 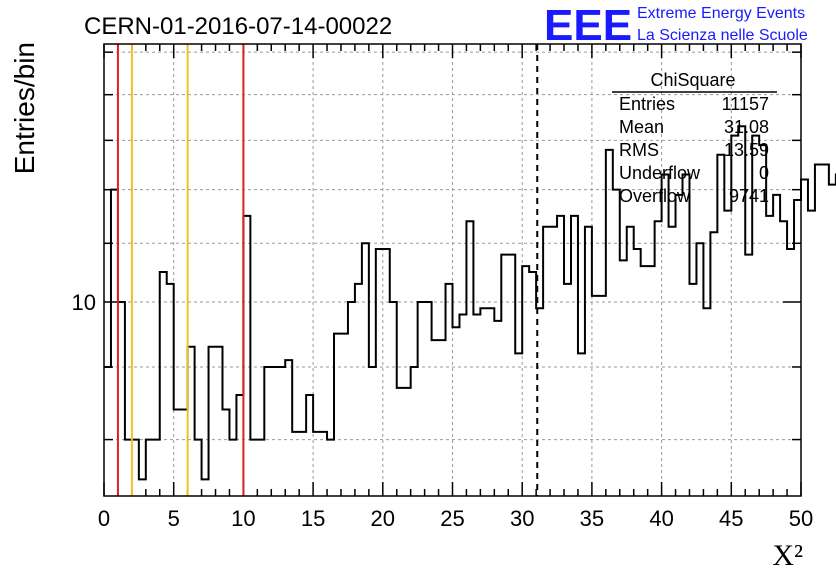 I want to click on stats-label: RMS, so click(x=639, y=150).